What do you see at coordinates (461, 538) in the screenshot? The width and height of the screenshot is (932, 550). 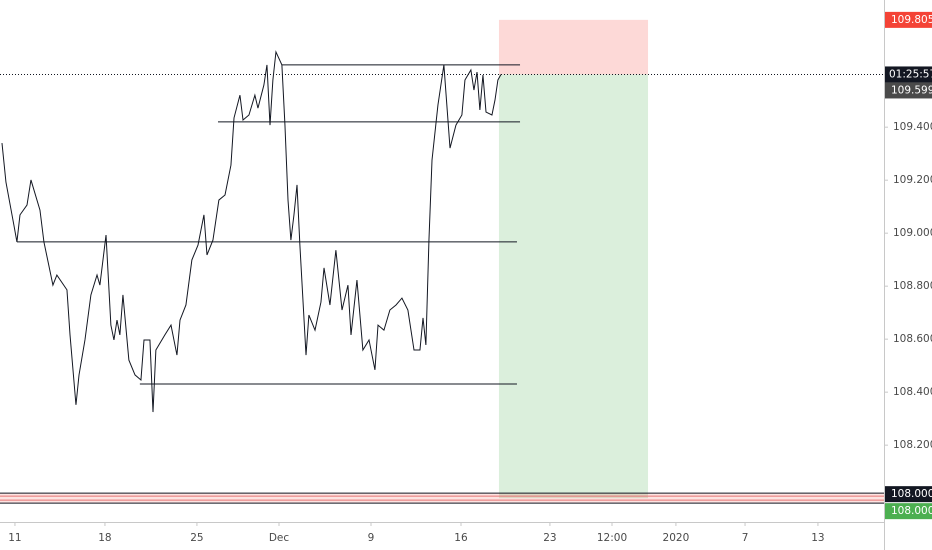 I see `x-tick-label: 16` at bounding box center [461, 538].